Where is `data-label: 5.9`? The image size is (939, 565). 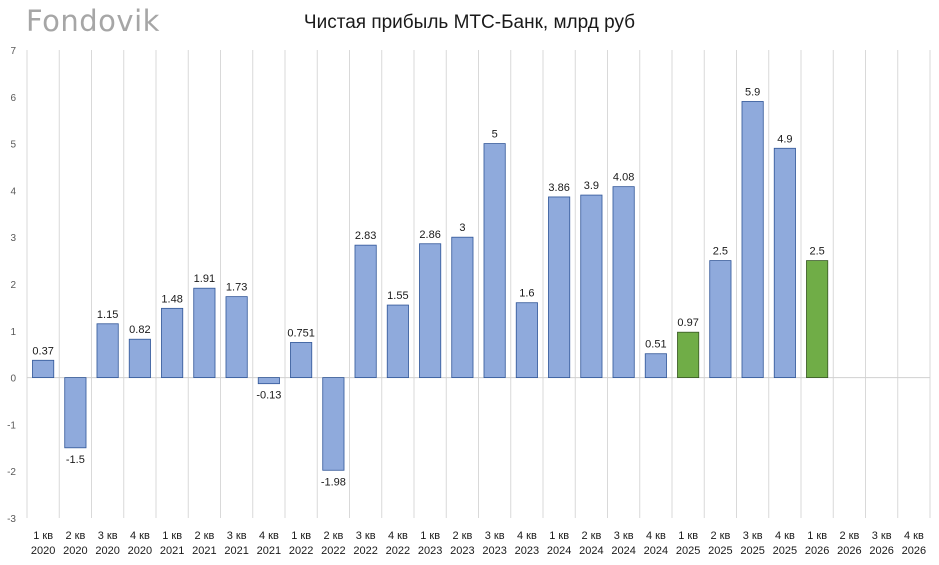
data-label: 5.9 is located at coordinates (752, 92).